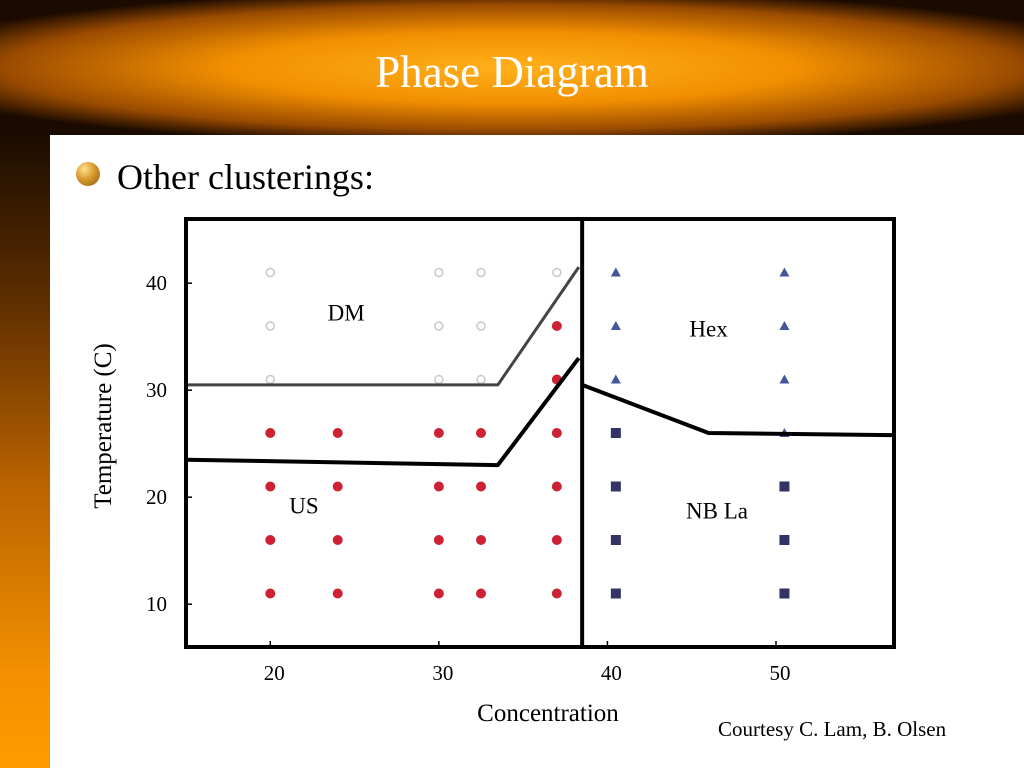  Describe the element at coordinates (780, 673) in the screenshot. I see `x-tick-label: 50` at that location.